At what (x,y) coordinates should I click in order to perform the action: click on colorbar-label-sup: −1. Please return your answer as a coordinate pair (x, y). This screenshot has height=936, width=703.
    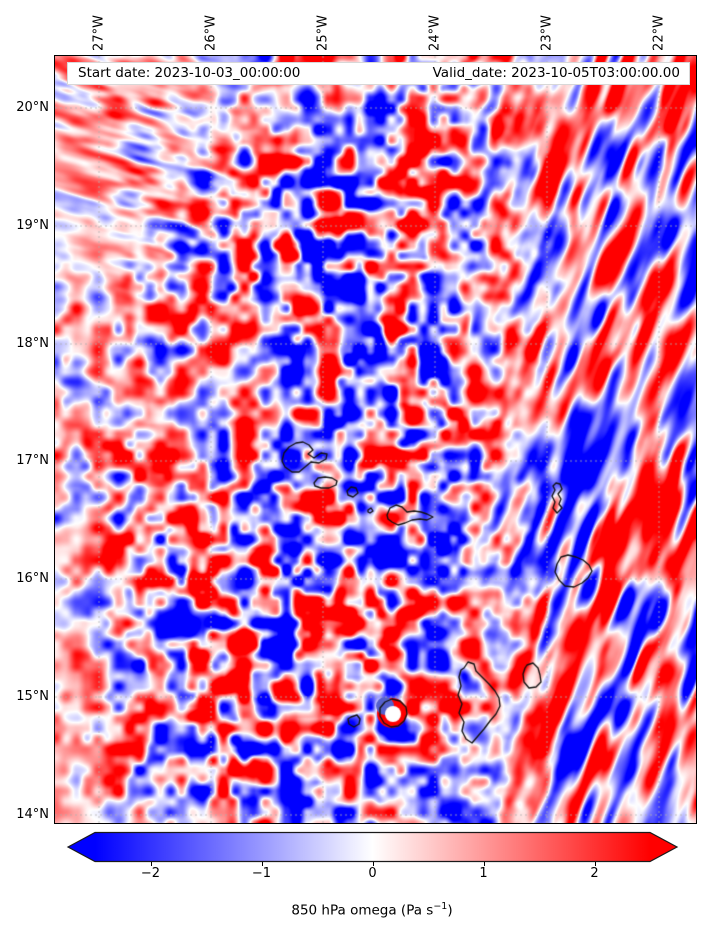
    Looking at the image, I should click on (440, 906).